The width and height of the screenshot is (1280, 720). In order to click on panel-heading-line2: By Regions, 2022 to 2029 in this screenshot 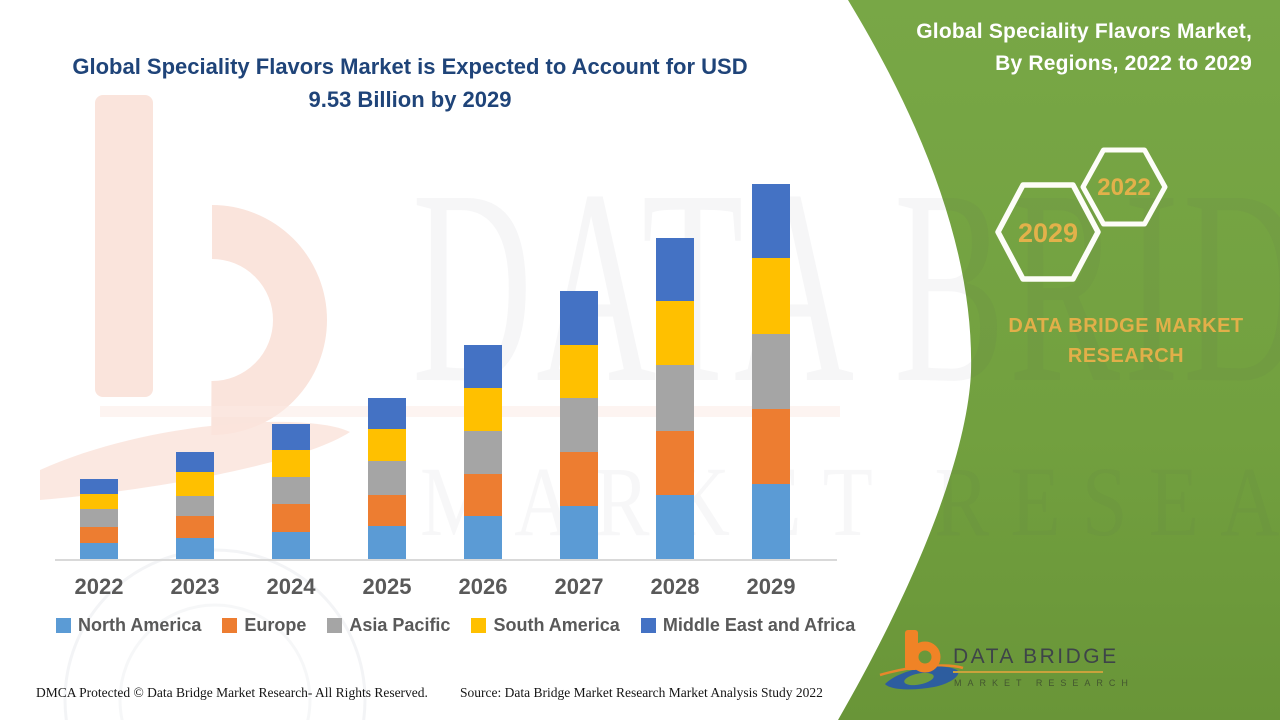, I will do `click(1123, 63)`.